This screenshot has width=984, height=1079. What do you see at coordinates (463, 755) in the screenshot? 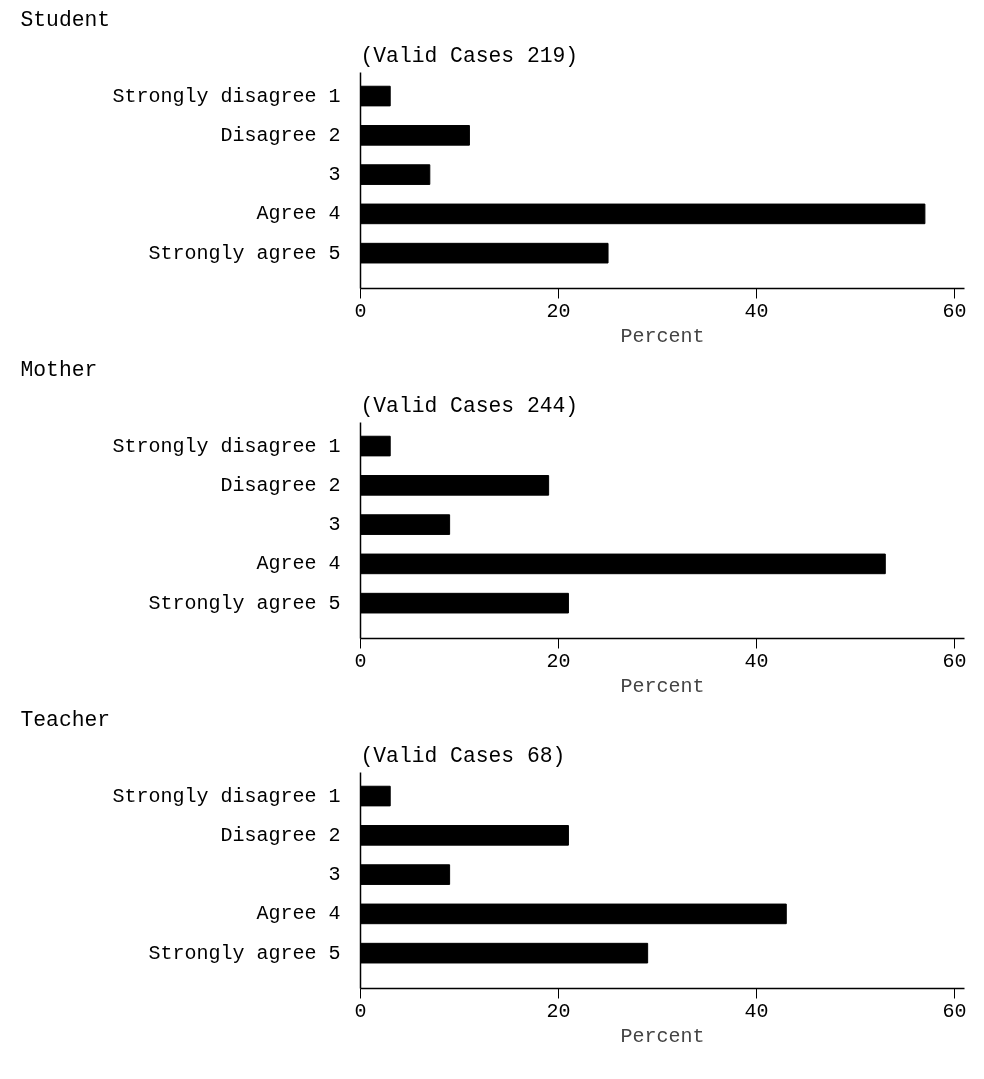
I see `chart-subtitle: (Valid Cases 68)` at bounding box center [463, 755].